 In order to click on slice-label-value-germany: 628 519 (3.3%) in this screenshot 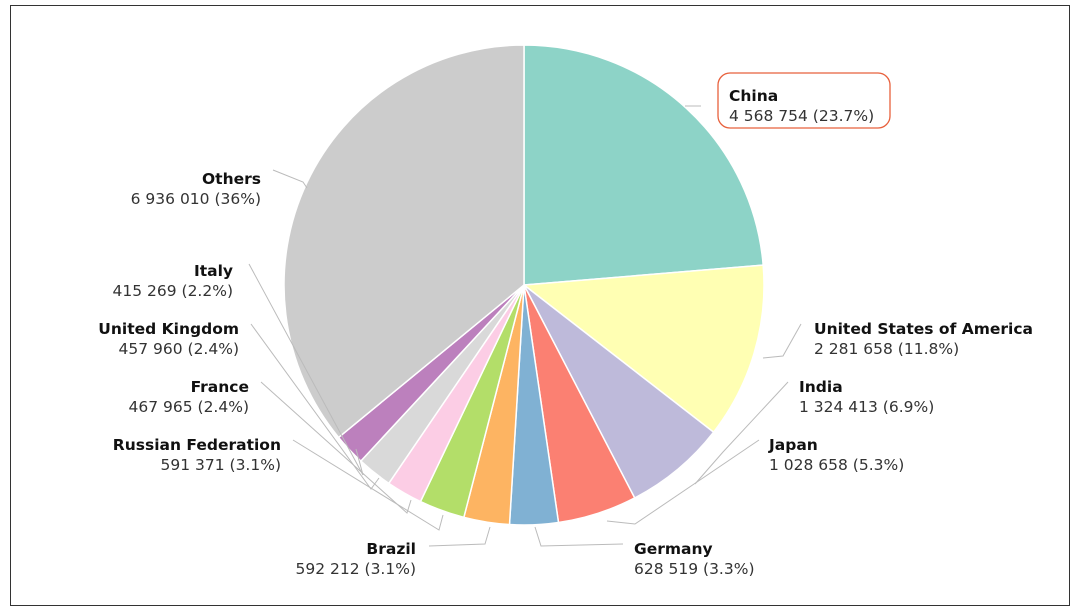, I will do `click(694, 569)`.